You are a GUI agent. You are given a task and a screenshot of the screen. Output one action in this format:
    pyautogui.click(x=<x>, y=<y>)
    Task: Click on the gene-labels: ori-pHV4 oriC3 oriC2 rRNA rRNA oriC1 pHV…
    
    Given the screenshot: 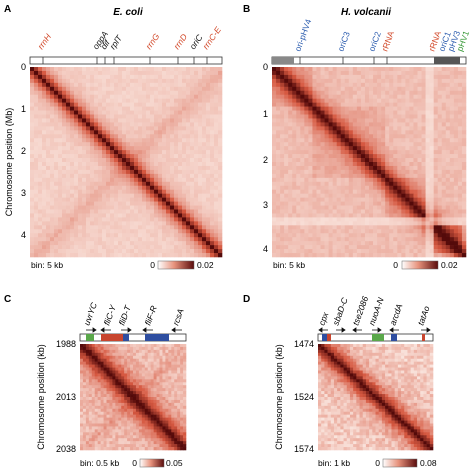 What is the action you would take?
    pyautogui.click(x=381, y=34)
    